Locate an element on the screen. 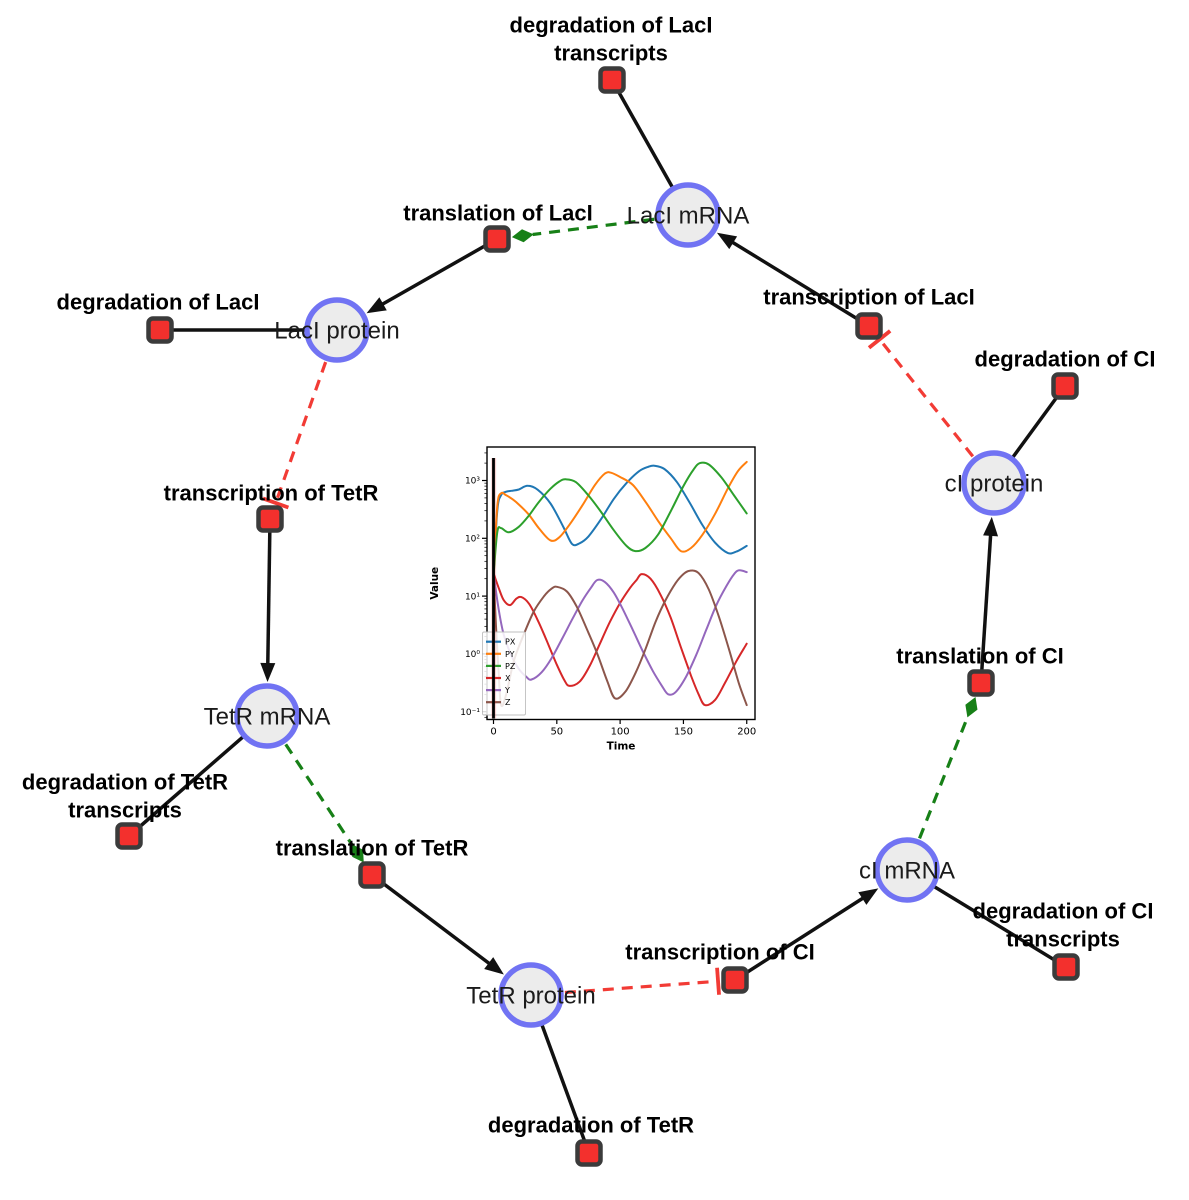 This screenshot has width=1189, height=1200. species-node-laci-protein is located at coordinates (337, 330).